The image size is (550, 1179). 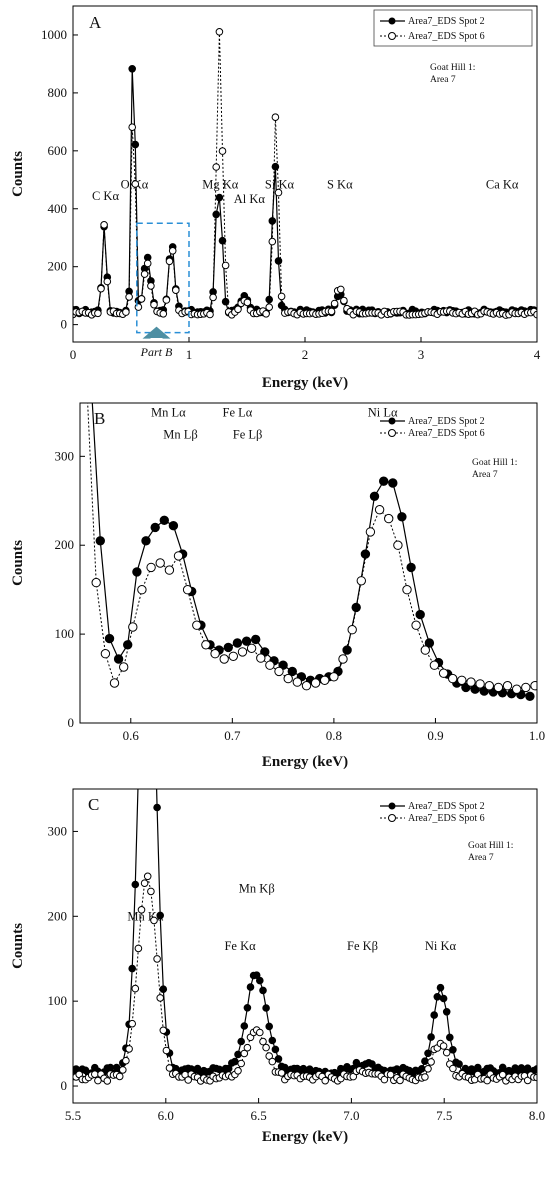 I want to click on peak-annotation: Fe Kα, so click(x=240, y=946).